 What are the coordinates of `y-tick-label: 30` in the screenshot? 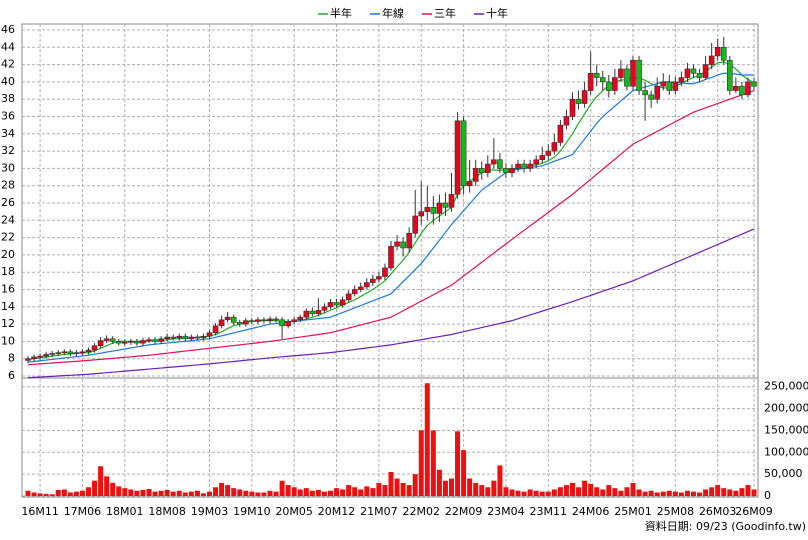 It's located at (8, 167).